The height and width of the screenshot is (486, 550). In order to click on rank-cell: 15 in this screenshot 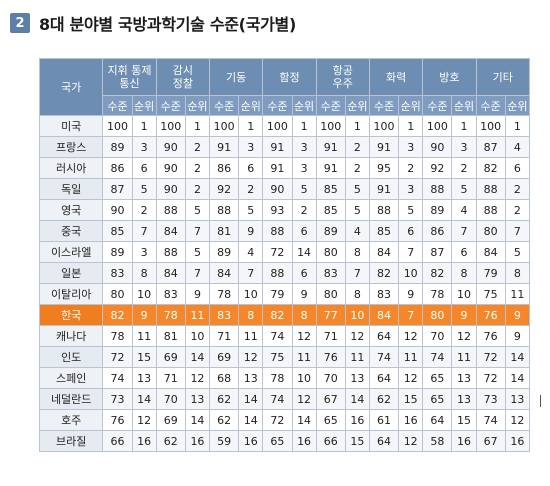, I will do `click(464, 420)`.